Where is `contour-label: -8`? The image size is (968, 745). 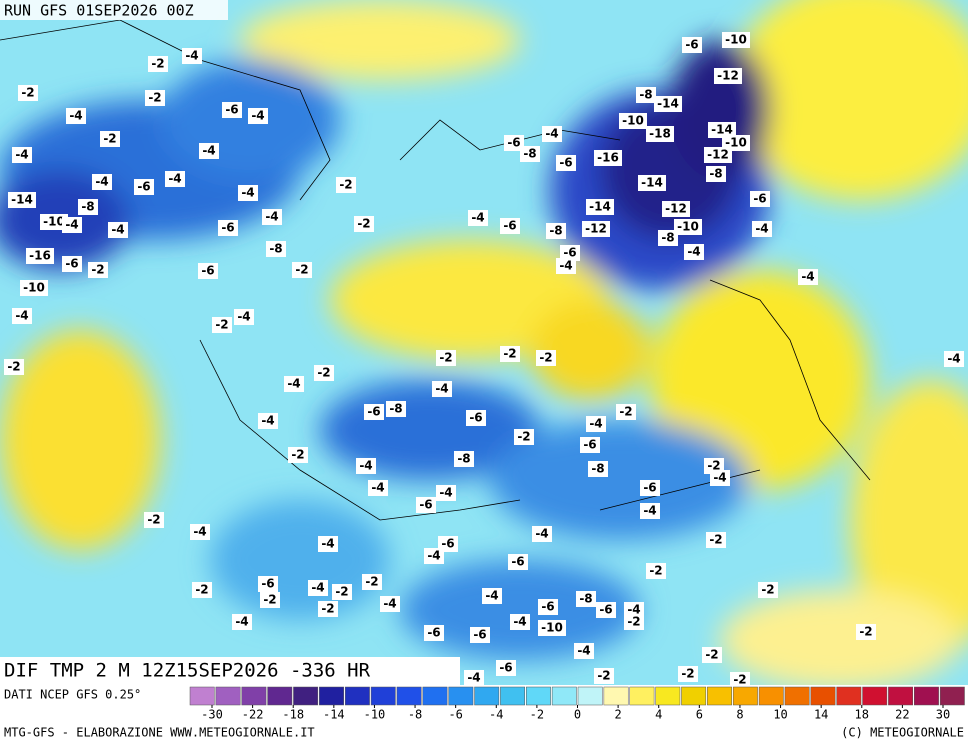
contour-label: -8 is located at coordinates (645, 95).